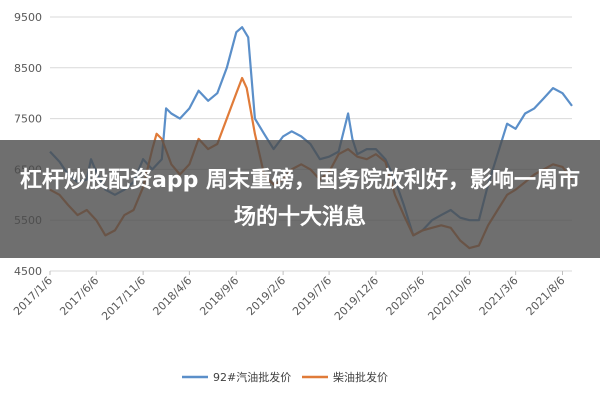  What do you see at coordinates (266, 296) in the screenshot?
I see `x-tick-label: 2019/2/6` at bounding box center [266, 296].